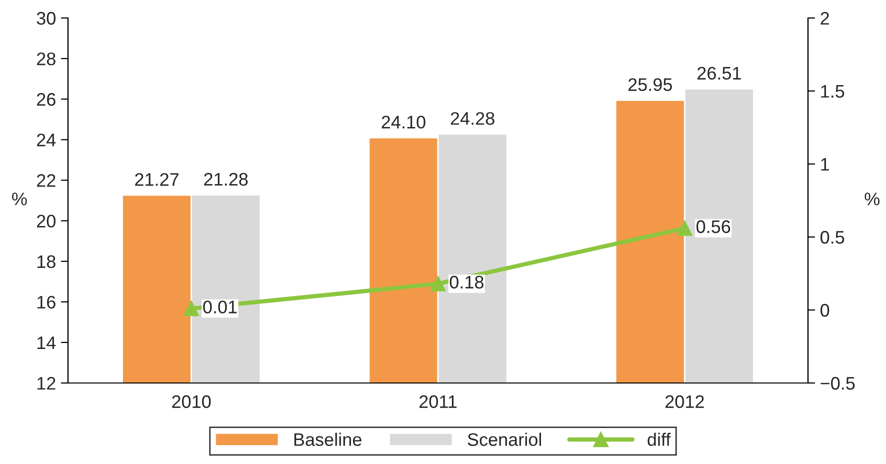 Image resolution: width=886 pixels, height=464 pixels. I want to click on y2-tick-label: 1, so click(825, 164).